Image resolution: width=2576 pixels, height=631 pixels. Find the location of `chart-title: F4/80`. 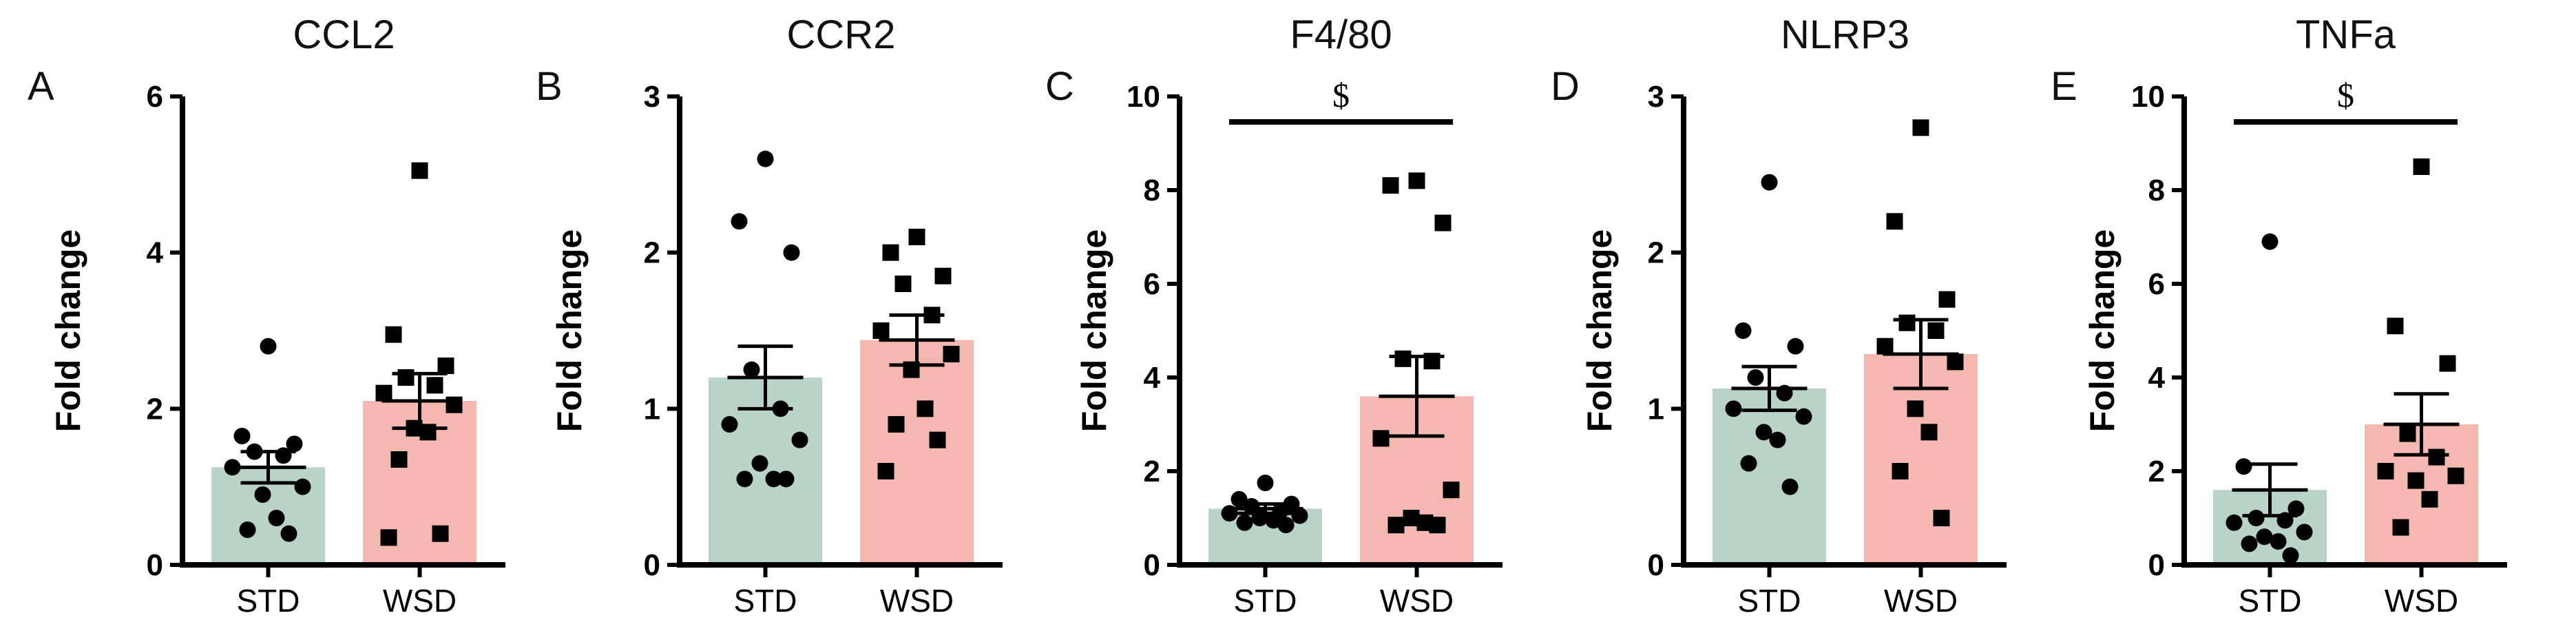

chart-title: F4/80 is located at coordinates (1341, 34).